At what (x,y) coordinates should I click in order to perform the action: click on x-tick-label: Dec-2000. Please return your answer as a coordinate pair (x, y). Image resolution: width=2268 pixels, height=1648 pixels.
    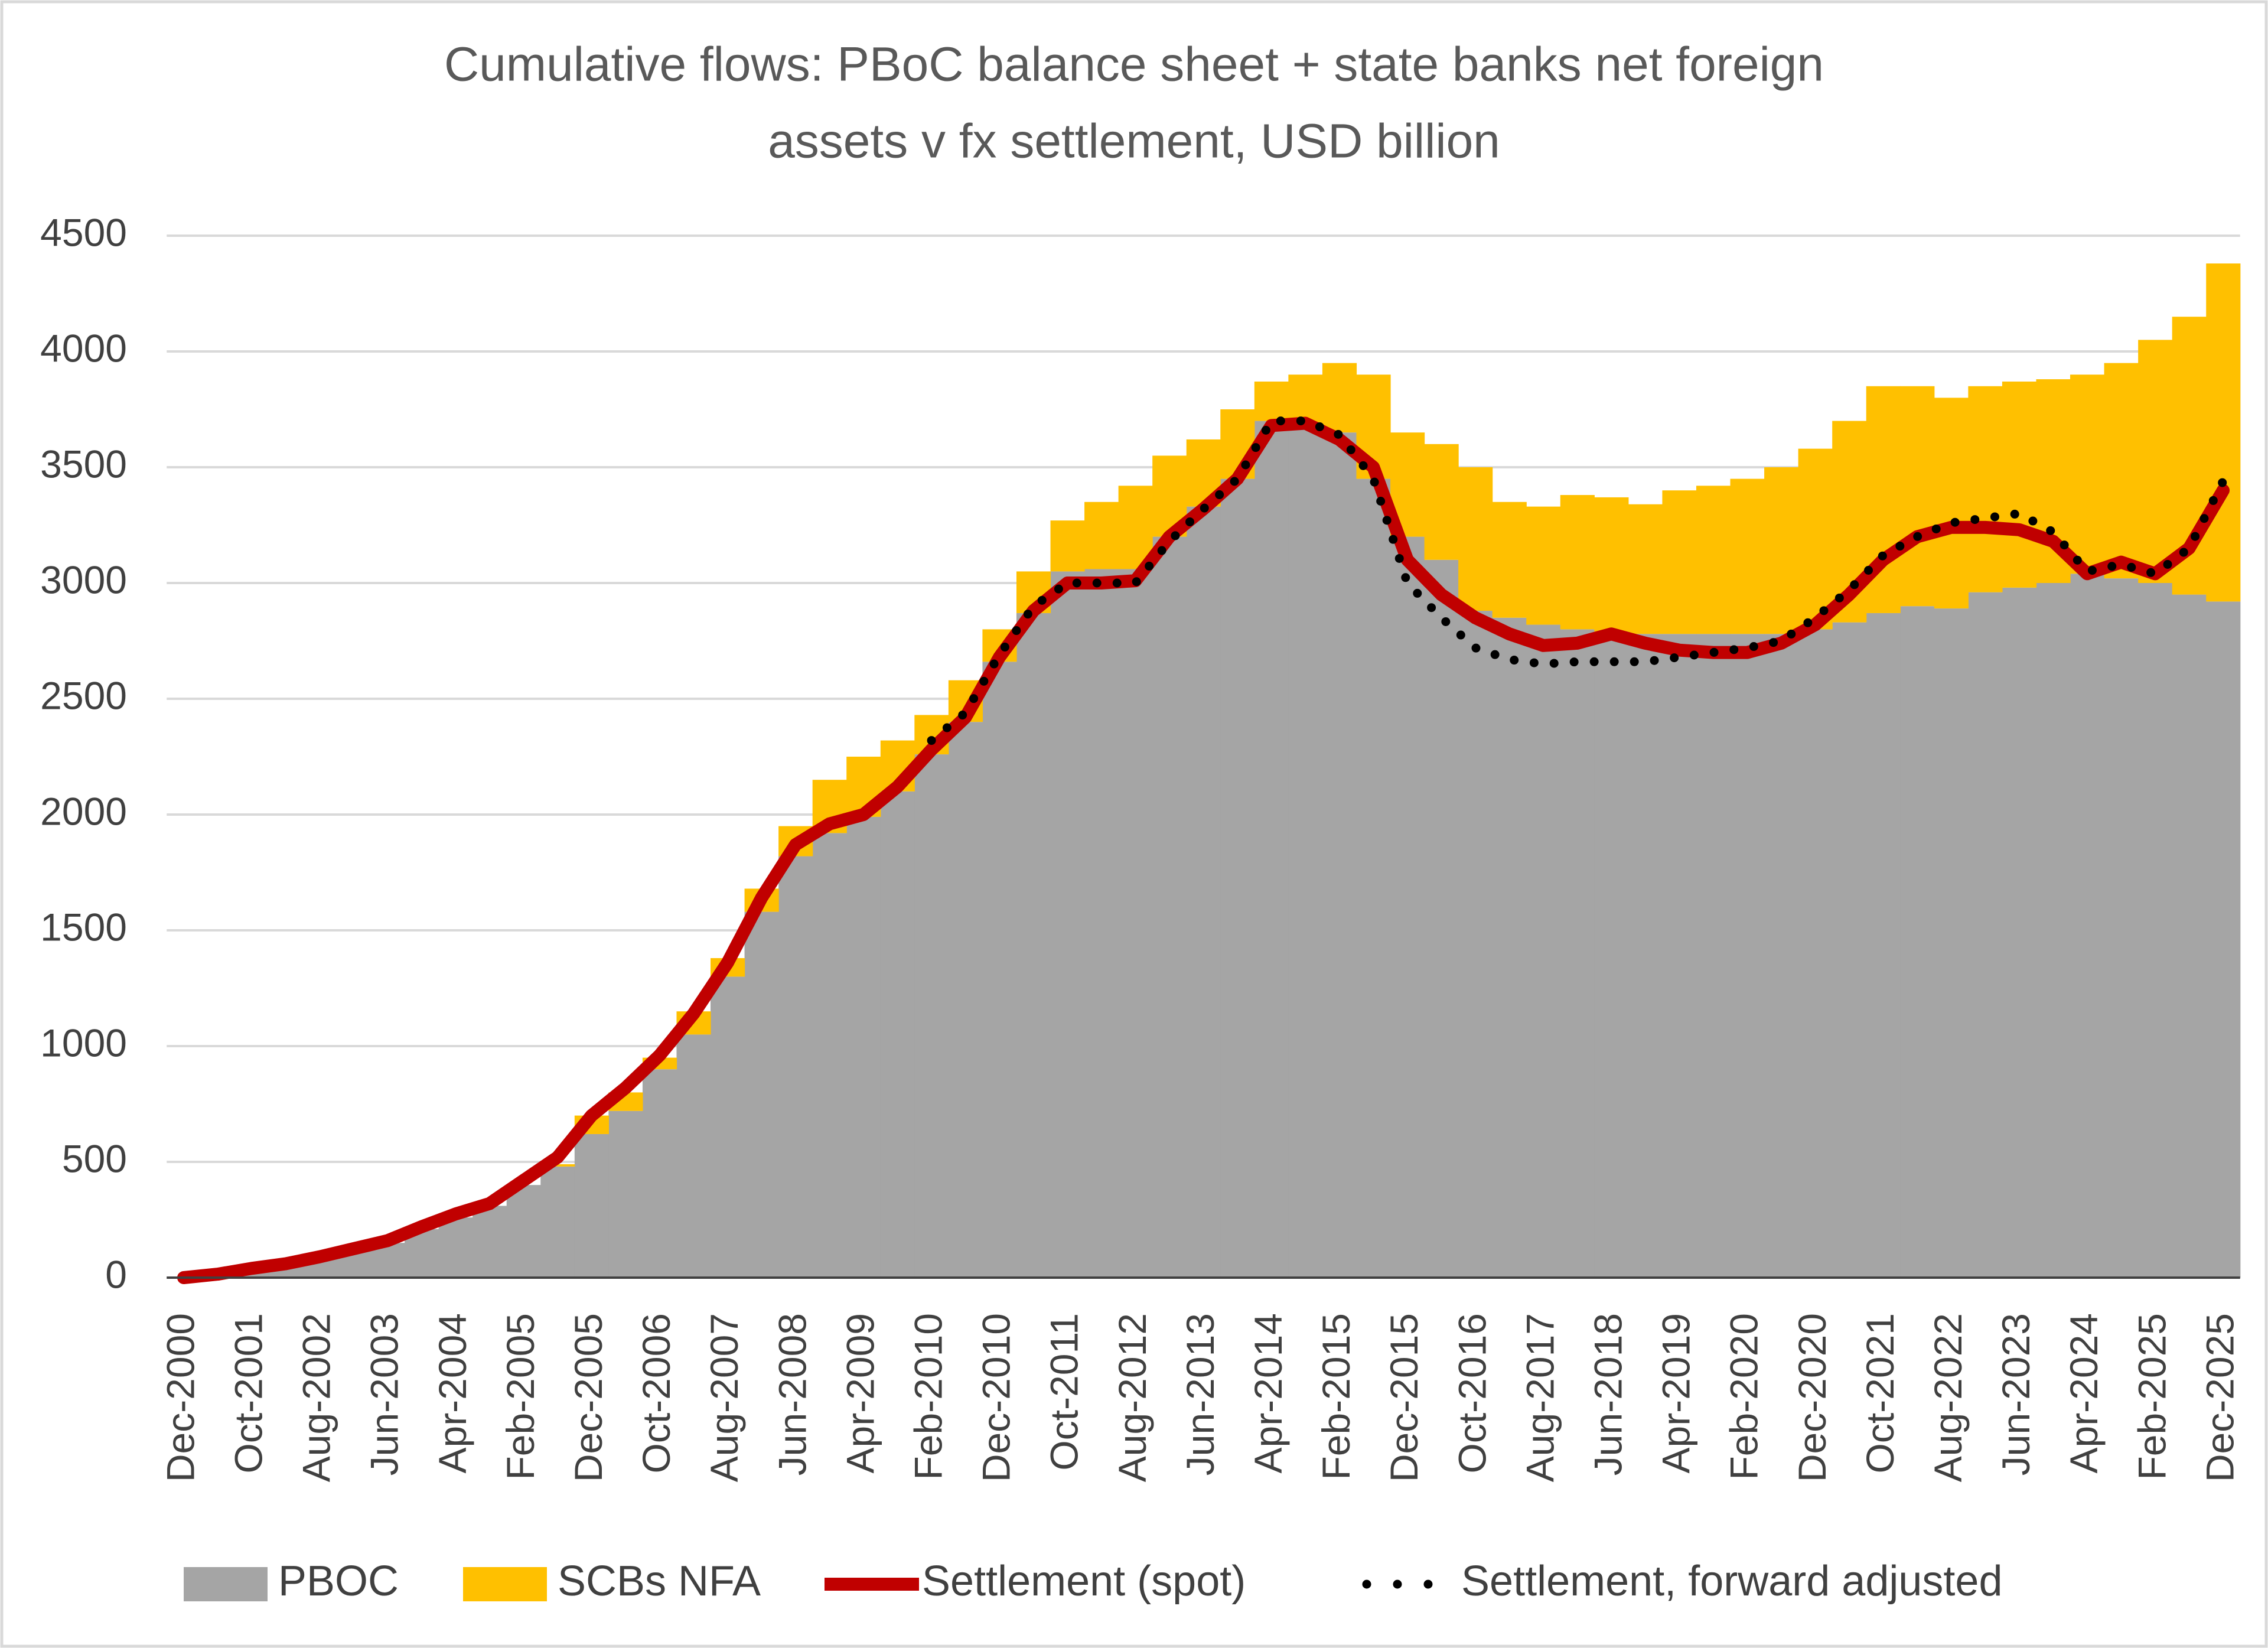
    Looking at the image, I should click on (180, 1397).